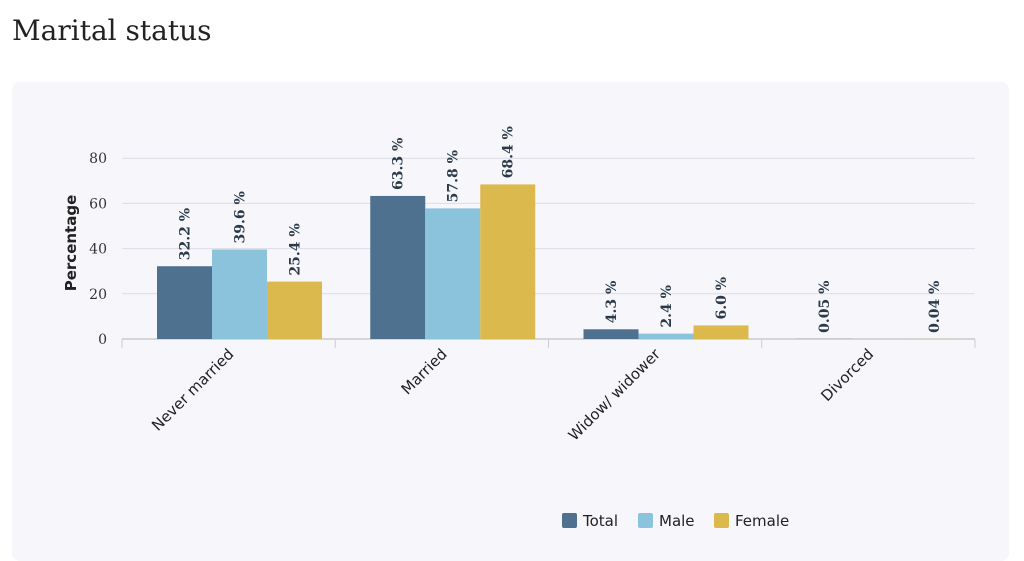 This screenshot has width=1024, height=561. I want to click on y-tick-label: 80, so click(98, 159).